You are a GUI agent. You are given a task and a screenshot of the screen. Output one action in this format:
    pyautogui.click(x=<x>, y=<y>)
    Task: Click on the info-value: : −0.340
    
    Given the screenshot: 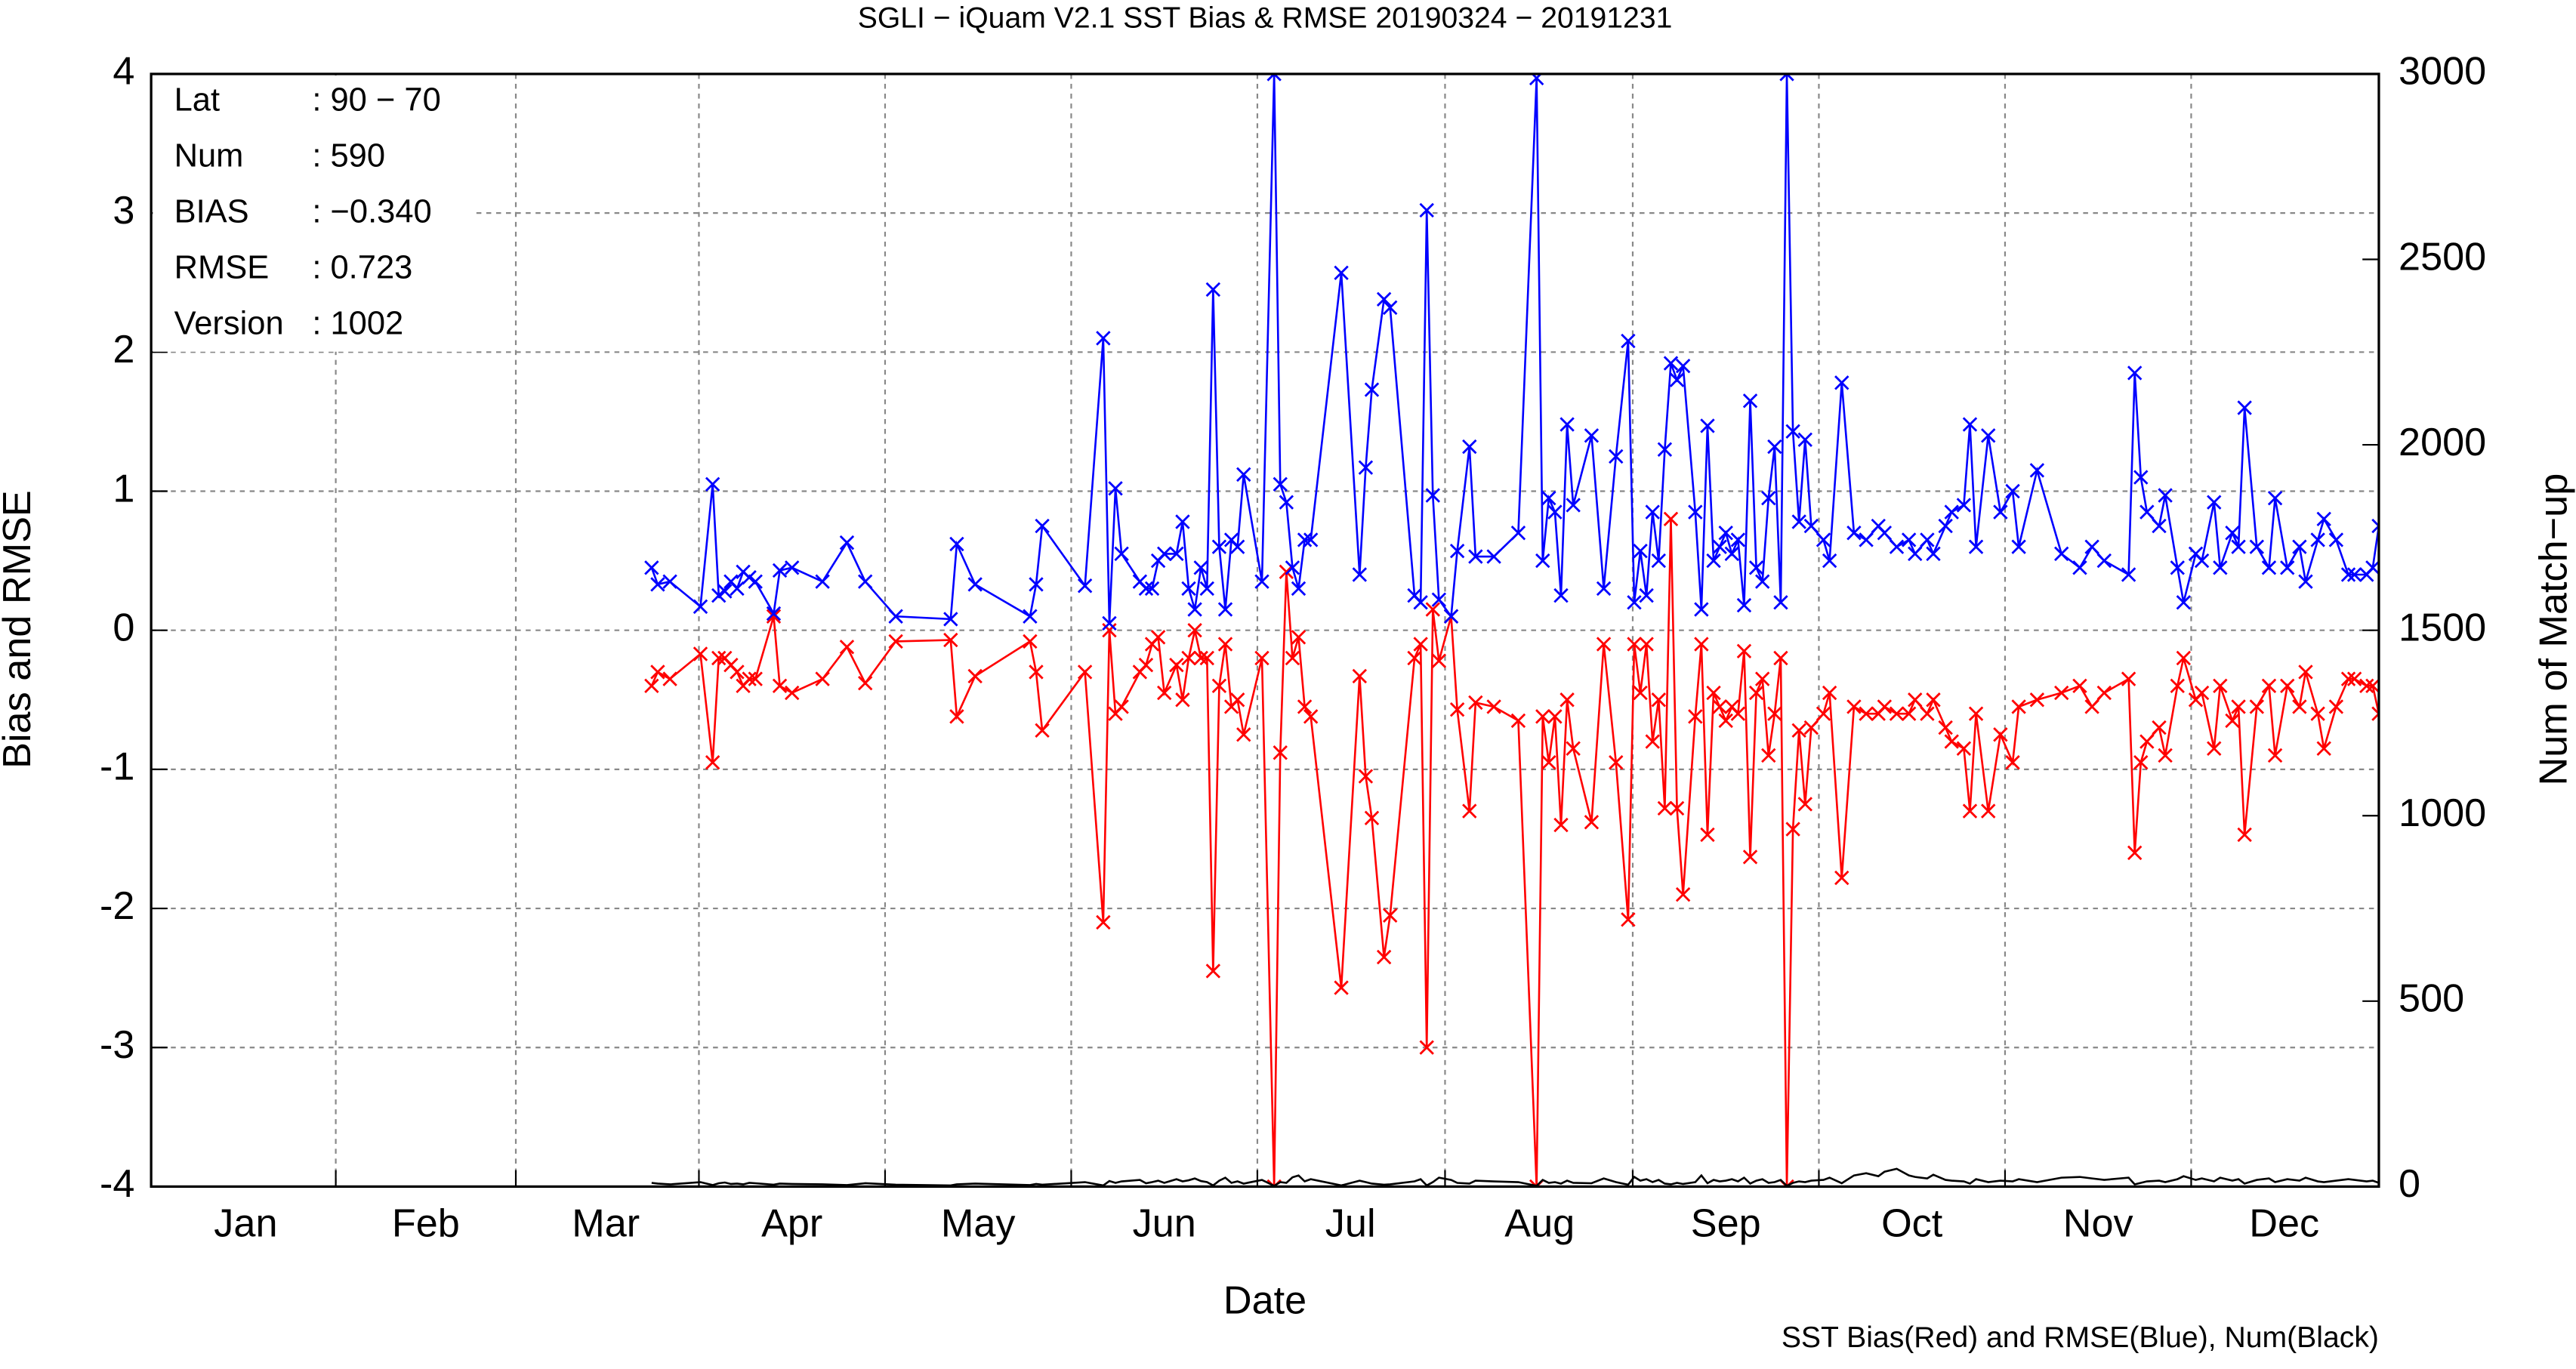 What is the action you would take?
    pyautogui.click(x=371, y=211)
    